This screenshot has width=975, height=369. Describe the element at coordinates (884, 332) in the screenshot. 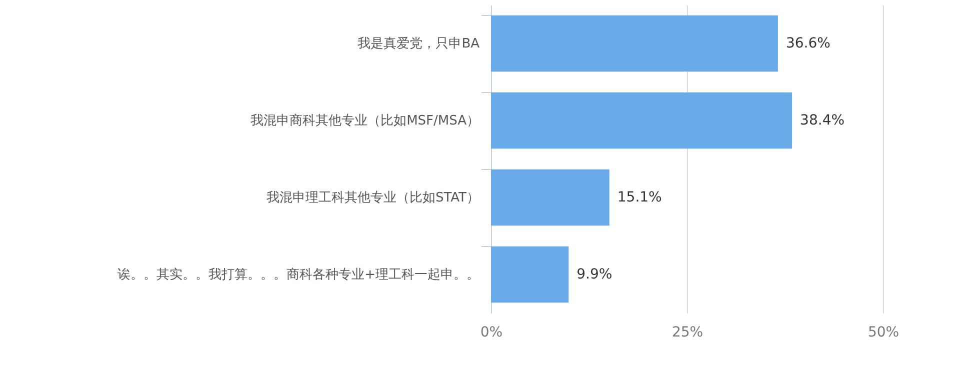

I see `x-tick-label: 50%` at that location.